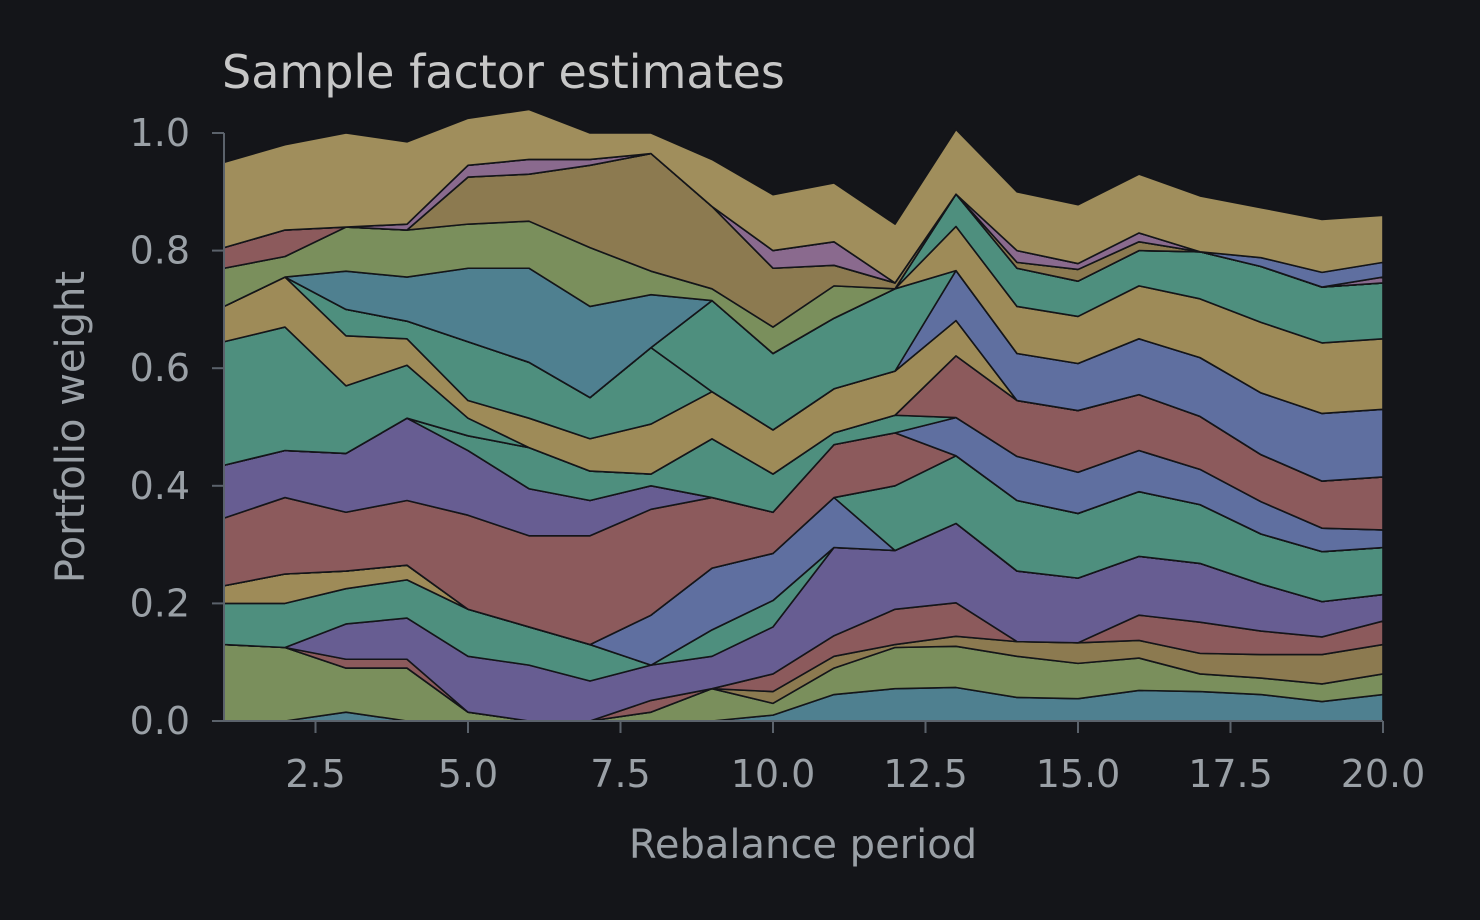 The height and width of the screenshot is (920, 1480). Describe the element at coordinates (803, 845) in the screenshot. I see `x-axis-label: Rebalance period` at that location.